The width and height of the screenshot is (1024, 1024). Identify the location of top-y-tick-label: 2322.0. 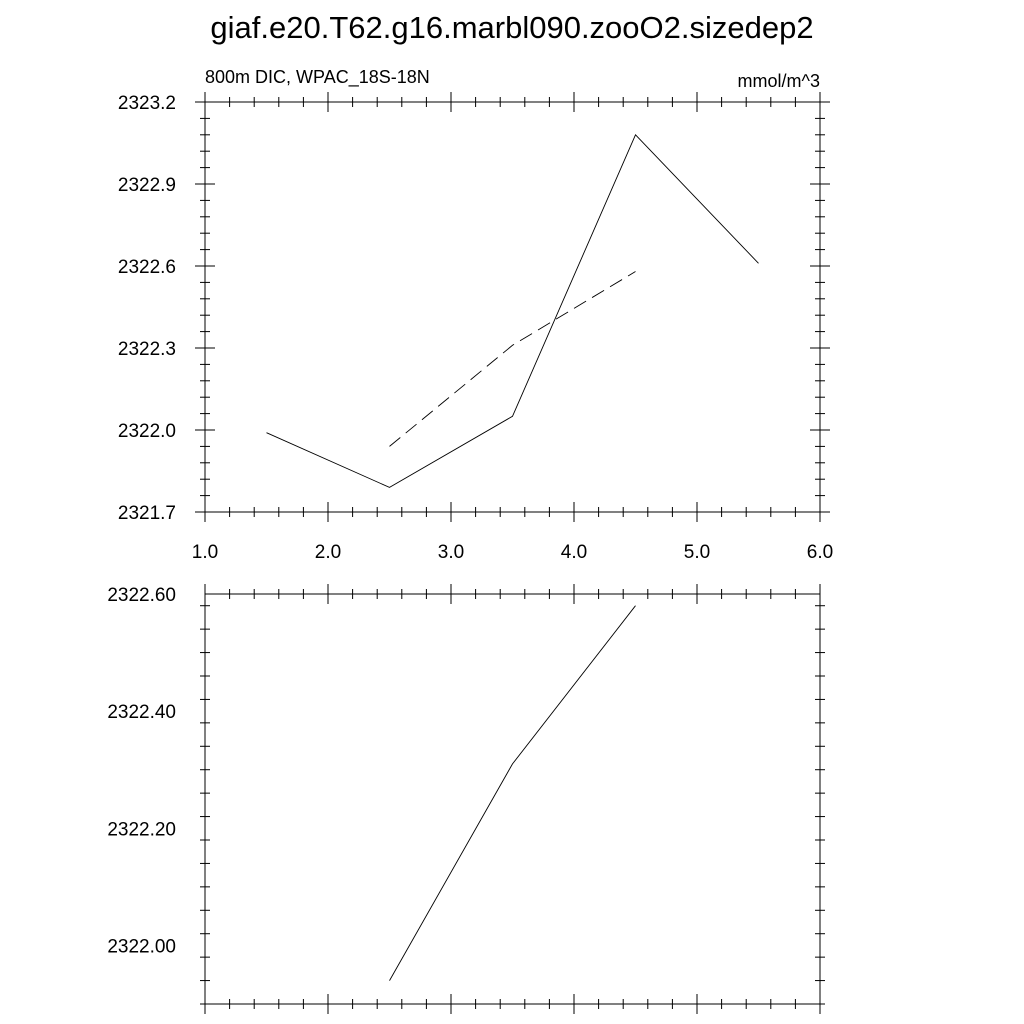
(147, 431).